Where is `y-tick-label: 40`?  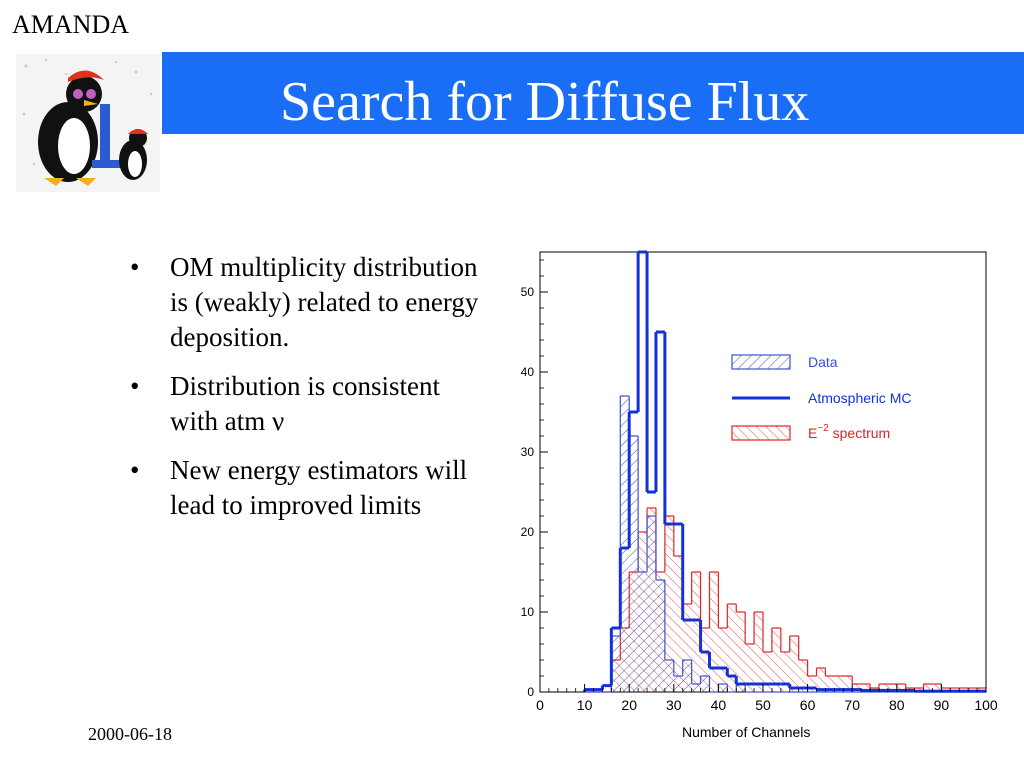 y-tick-label: 40 is located at coordinates (528, 372).